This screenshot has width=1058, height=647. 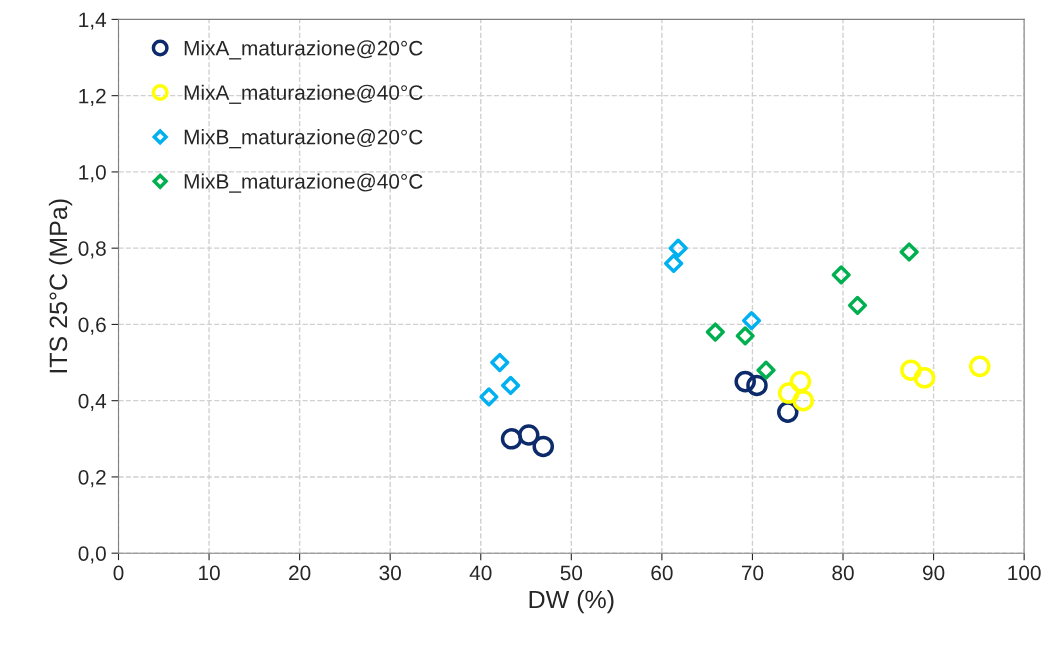 What do you see at coordinates (92, 478) in the screenshot?
I see `y-tick-label: 0,2` at bounding box center [92, 478].